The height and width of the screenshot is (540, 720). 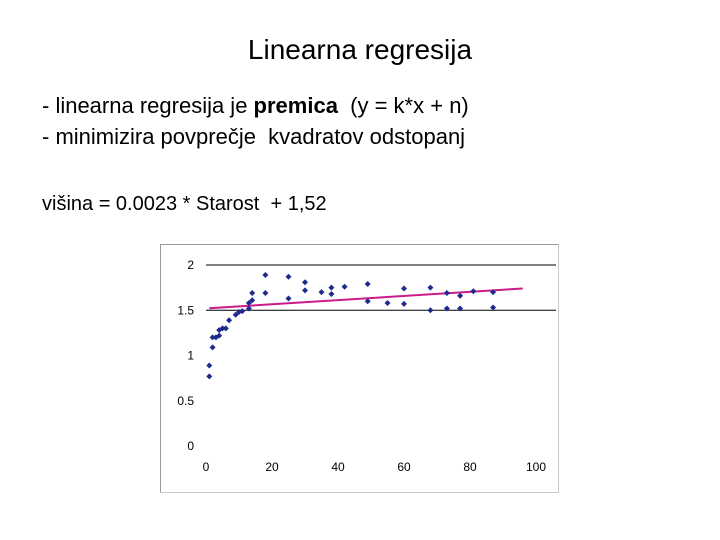 What do you see at coordinates (338, 467) in the screenshot?
I see `x-tick-label: 40` at bounding box center [338, 467].